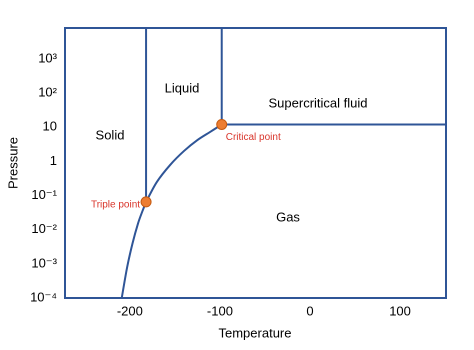 This screenshot has height=350, width=474. Describe the element at coordinates (44, 262) in the screenshot. I see `y-tick-label: 10⁻³` at that location.